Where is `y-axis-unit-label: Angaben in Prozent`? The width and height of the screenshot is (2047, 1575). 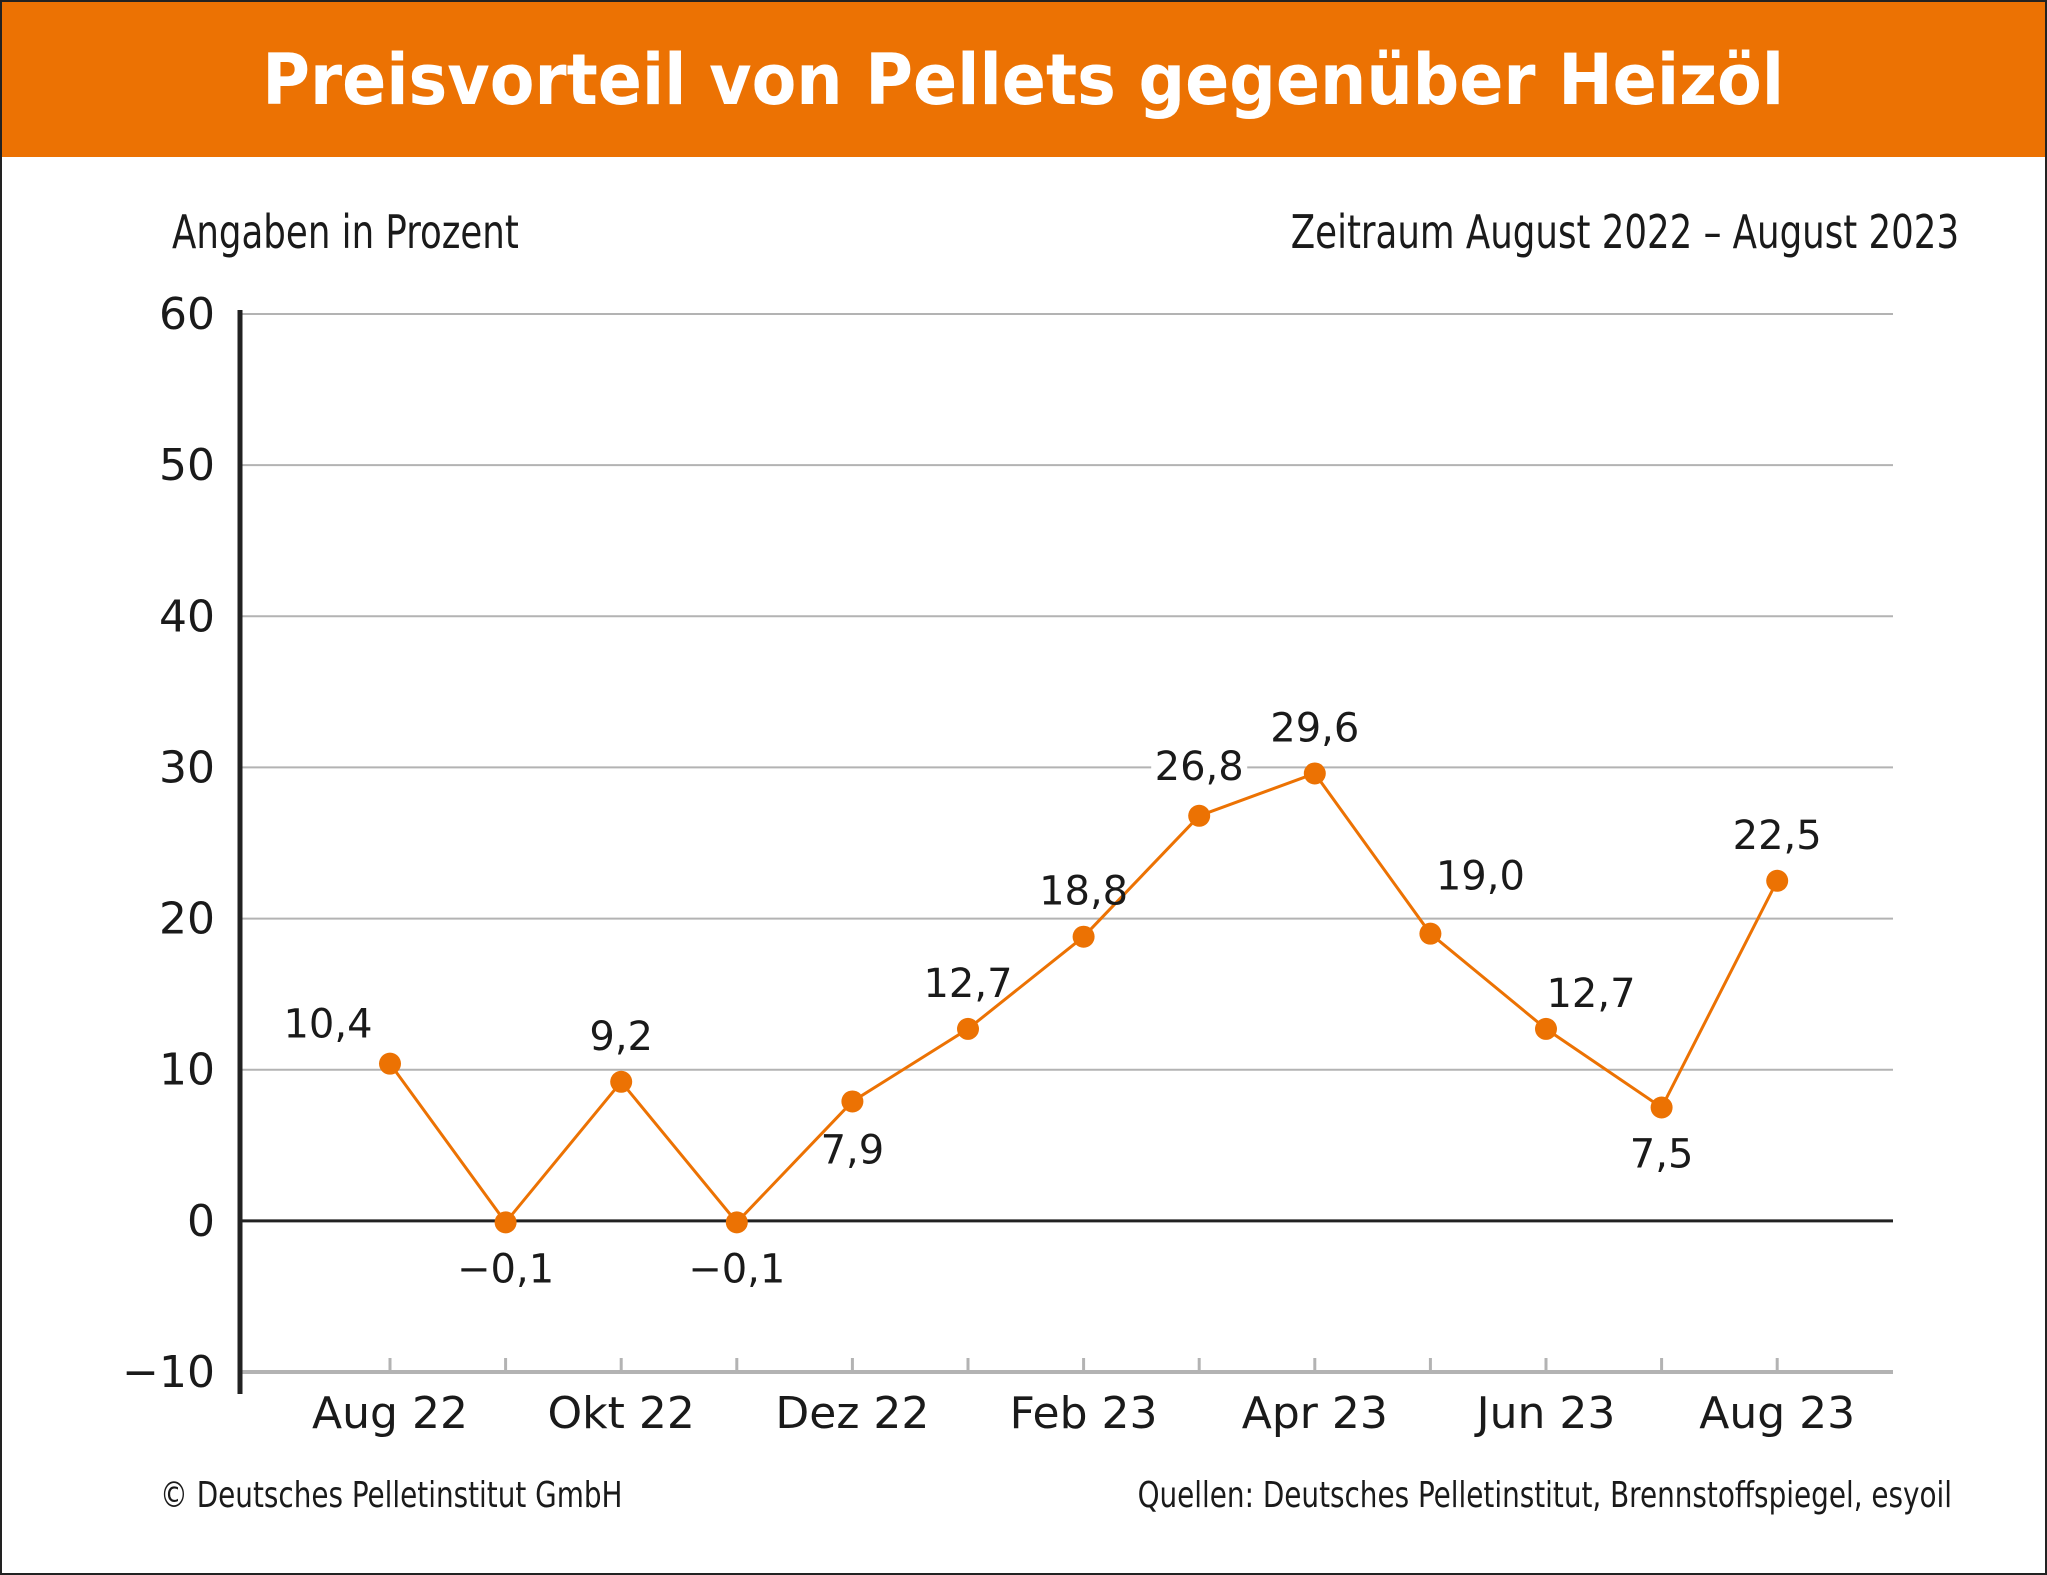
y-axis-unit-label: Angaben in Prozent is located at coordinates (345, 232).